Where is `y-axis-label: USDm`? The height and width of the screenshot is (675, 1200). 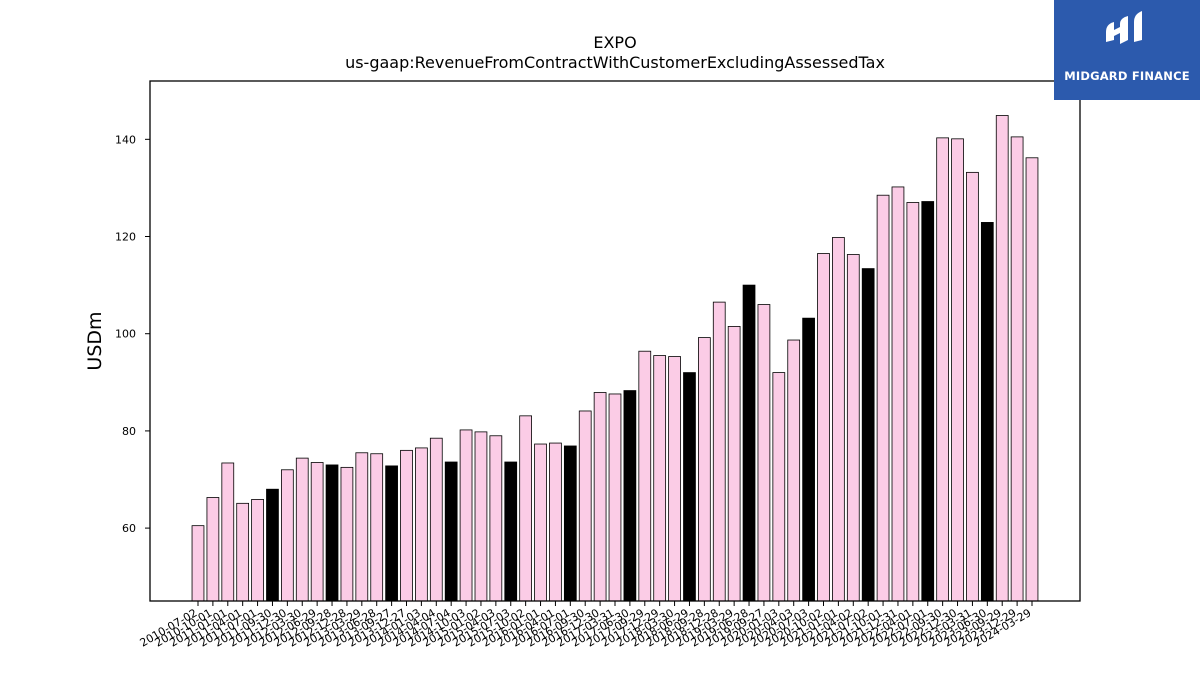 y-axis-label: USDm is located at coordinates (95, 340).